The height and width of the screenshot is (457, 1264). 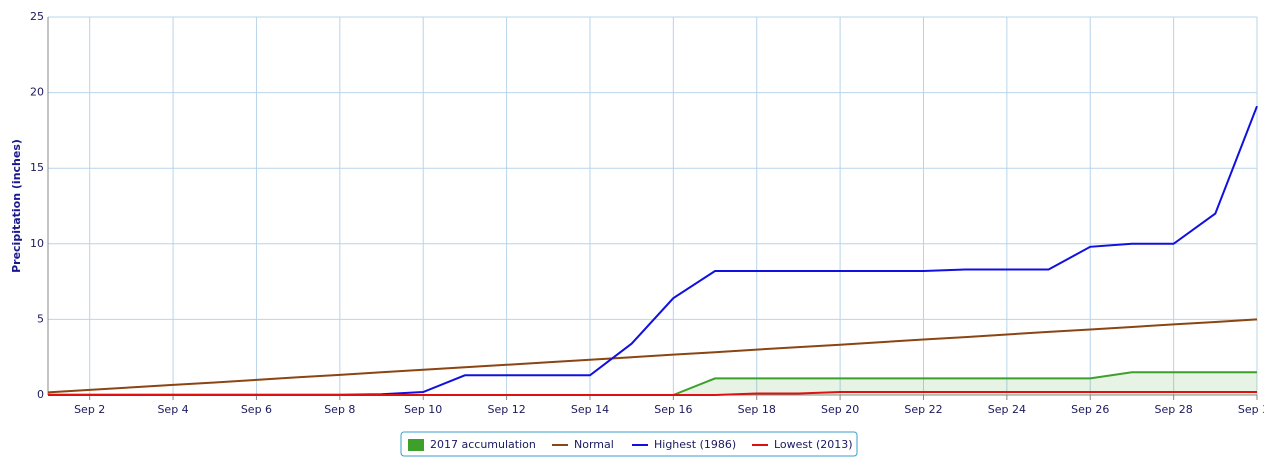 What do you see at coordinates (1007, 409) in the screenshot?
I see `x-tick-label: Sep 24` at bounding box center [1007, 409].